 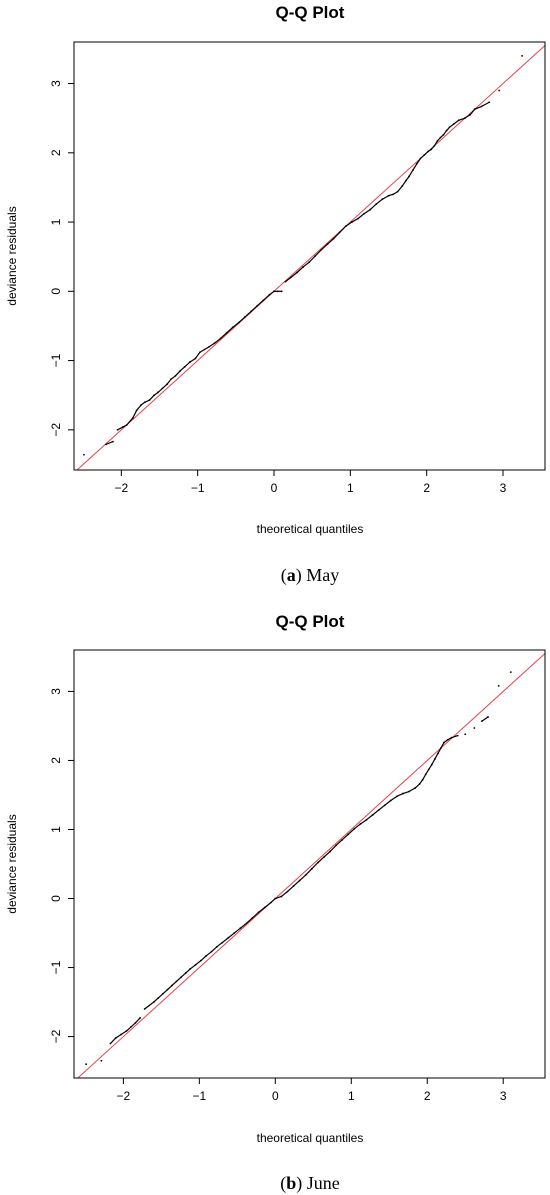 I want to click on y-tick-label: 3, so click(x=56, y=83).